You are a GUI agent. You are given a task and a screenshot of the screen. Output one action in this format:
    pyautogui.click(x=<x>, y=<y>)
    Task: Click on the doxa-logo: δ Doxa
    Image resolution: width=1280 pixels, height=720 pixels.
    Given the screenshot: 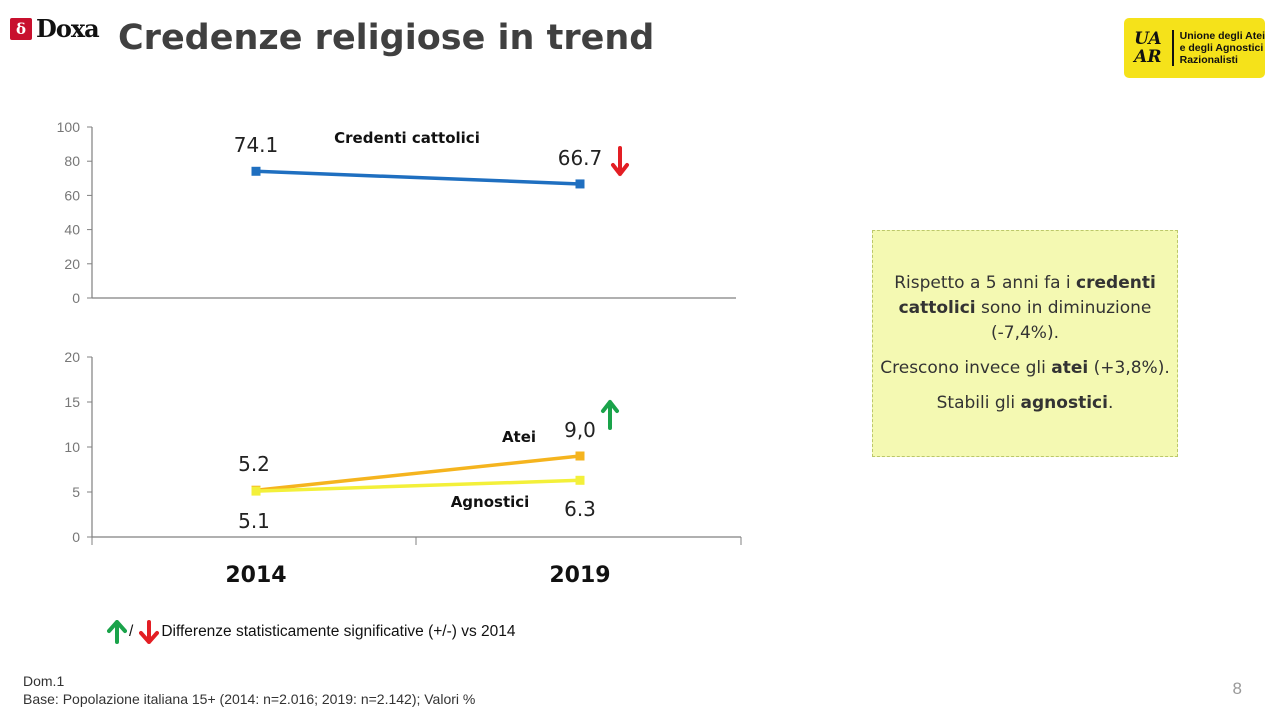 What is the action you would take?
    pyautogui.click(x=55, y=28)
    